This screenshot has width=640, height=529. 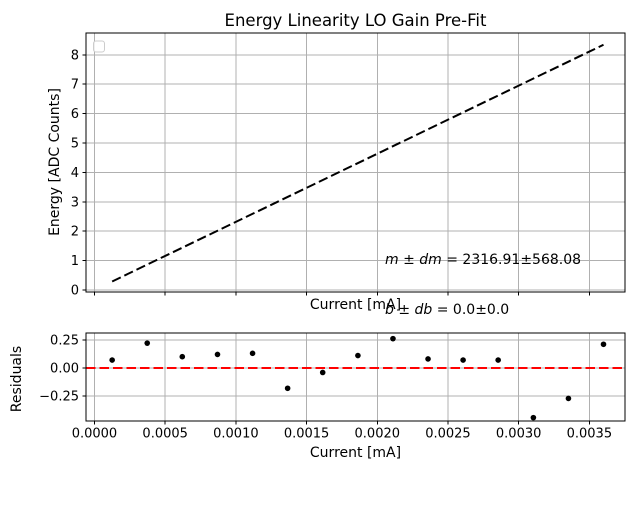 I want to click on y-tick-label: 0.25, so click(x=64, y=340).